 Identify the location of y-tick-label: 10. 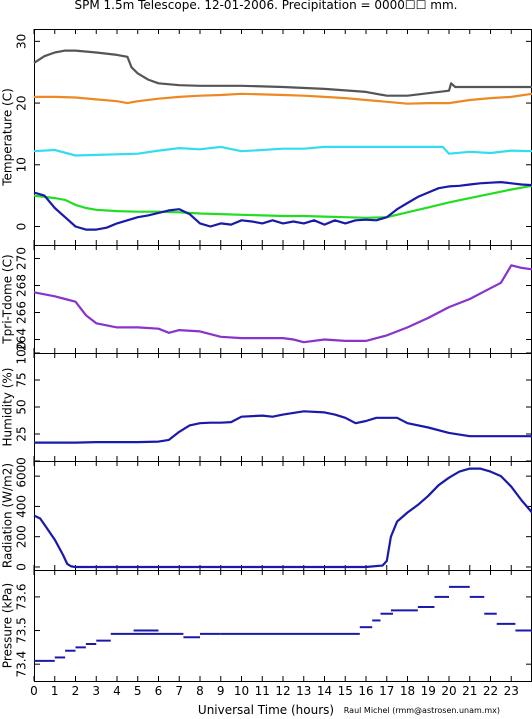
(22, 164).